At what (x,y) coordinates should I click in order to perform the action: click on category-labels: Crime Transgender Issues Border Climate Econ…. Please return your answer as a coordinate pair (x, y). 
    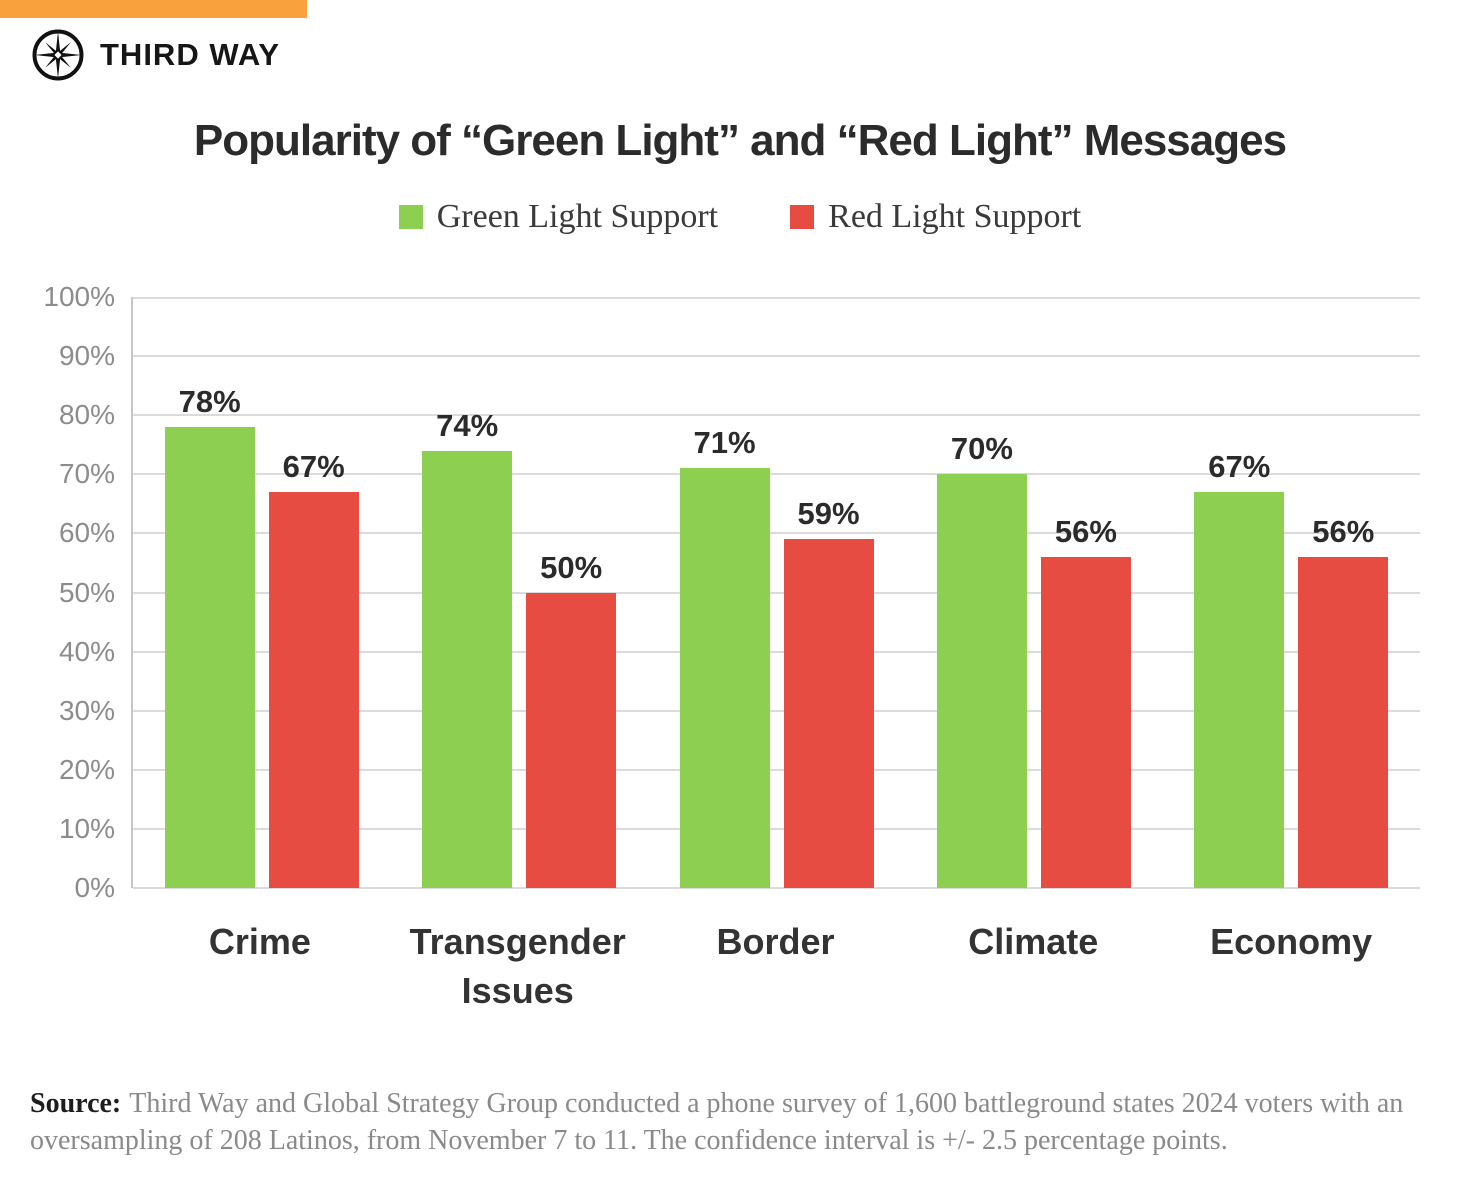
    Looking at the image, I should click on (775, 966).